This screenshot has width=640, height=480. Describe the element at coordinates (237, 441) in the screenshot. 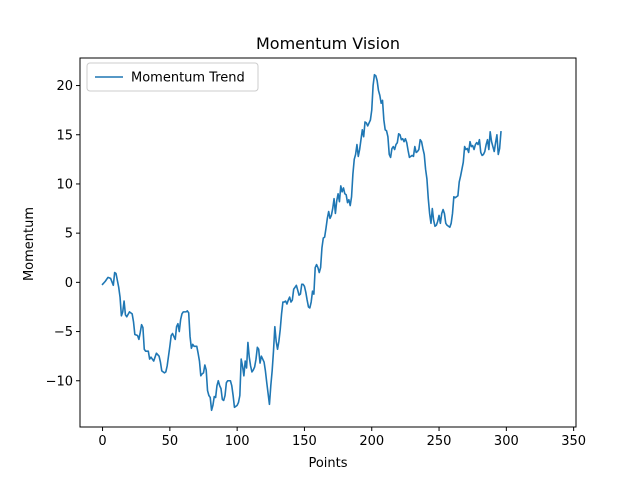

I see `x-tick-label: 100` at that location.